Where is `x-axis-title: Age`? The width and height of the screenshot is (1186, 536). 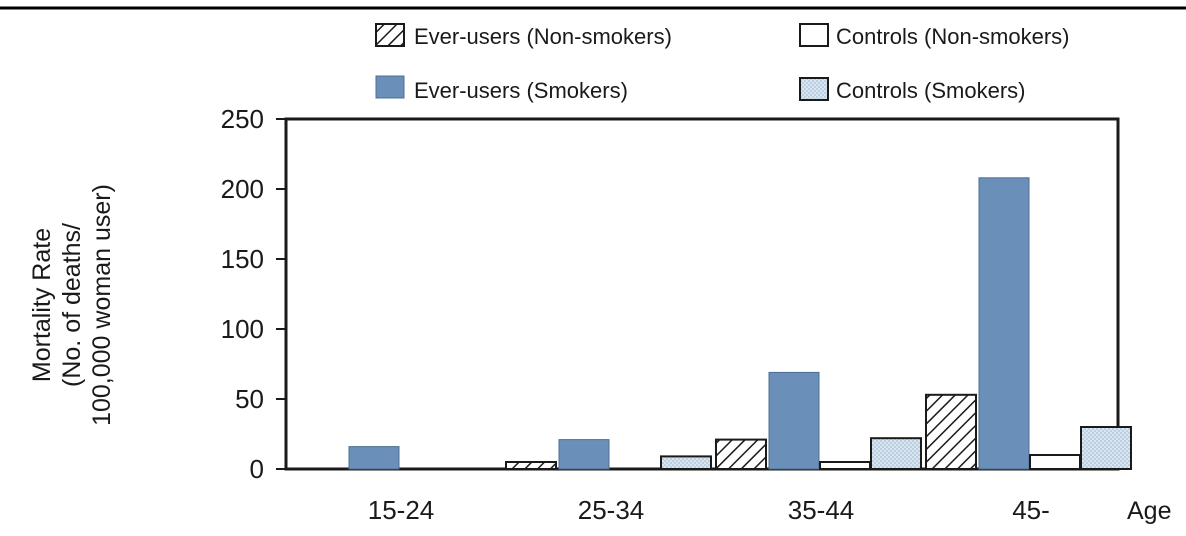 x-axis-title: Age is located at coordinates (1149, 511).